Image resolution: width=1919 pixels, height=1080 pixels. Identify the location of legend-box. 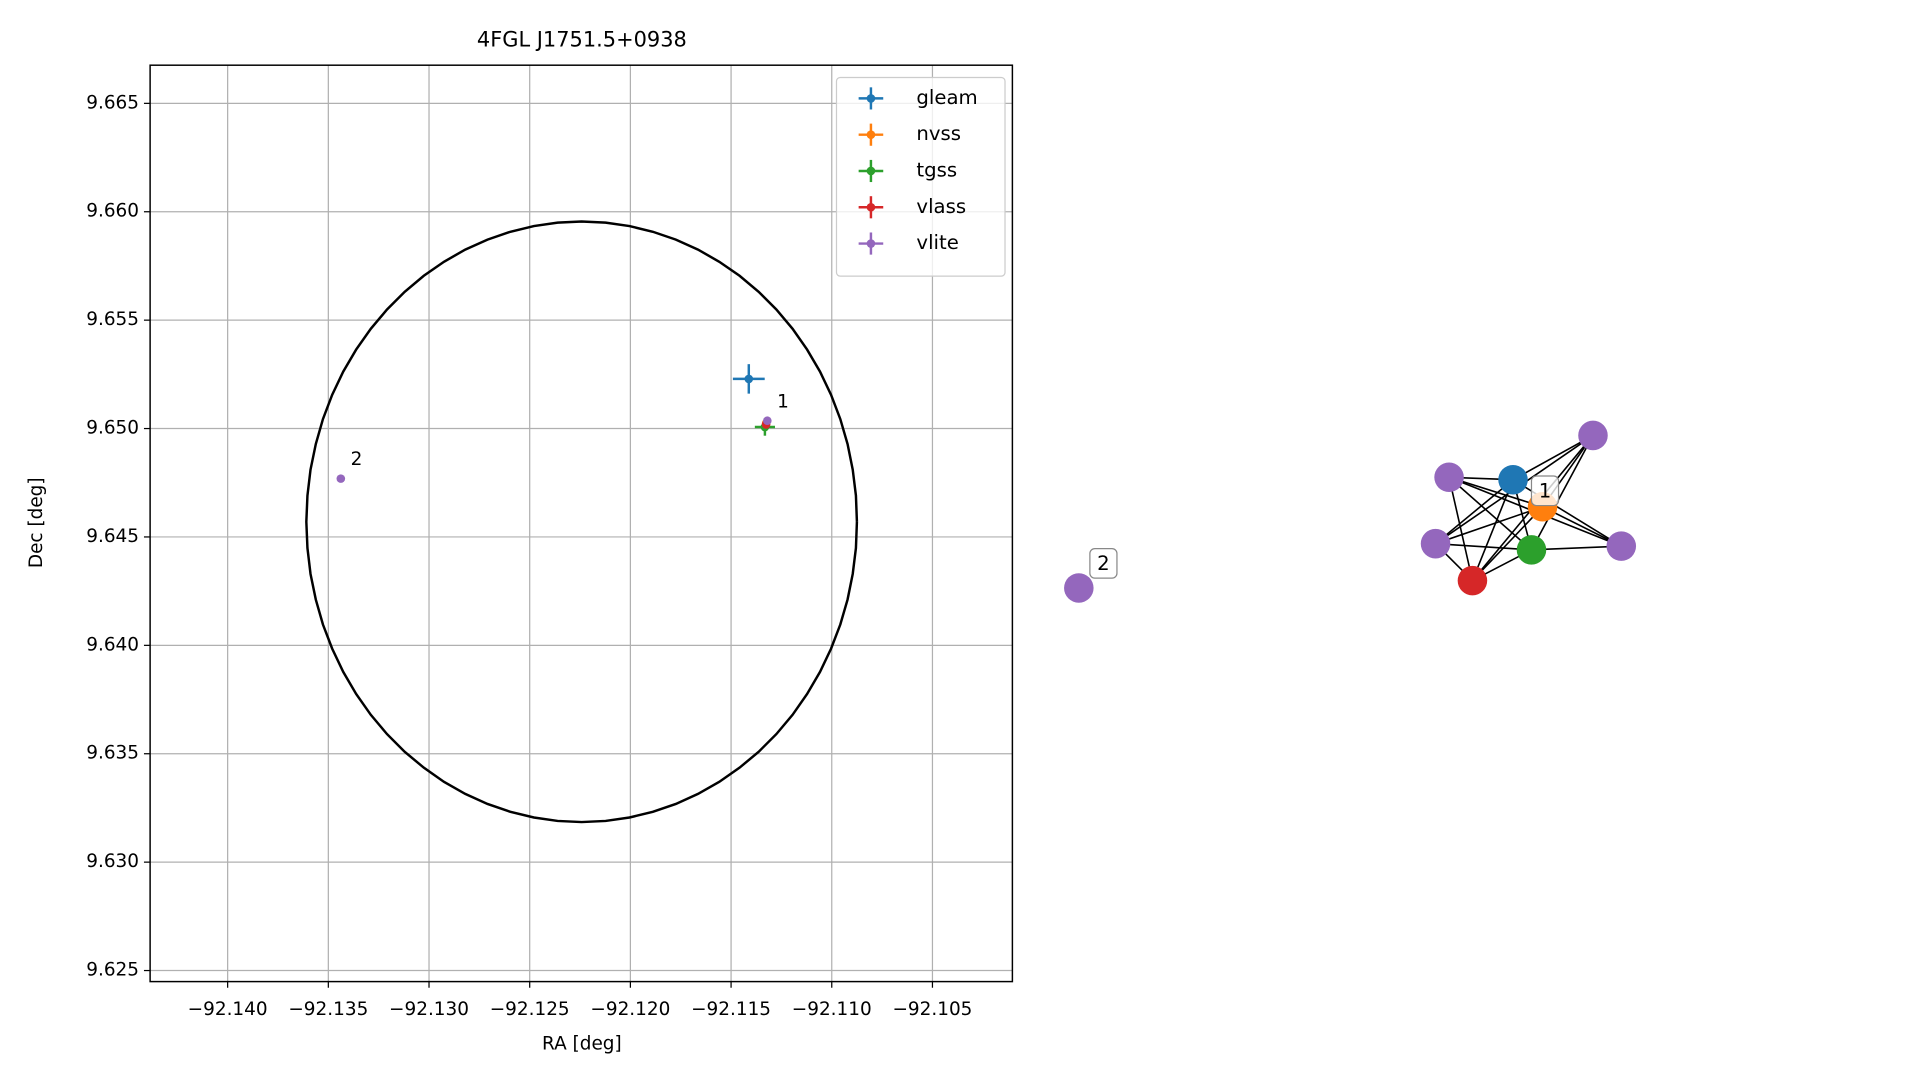
(920, 176).